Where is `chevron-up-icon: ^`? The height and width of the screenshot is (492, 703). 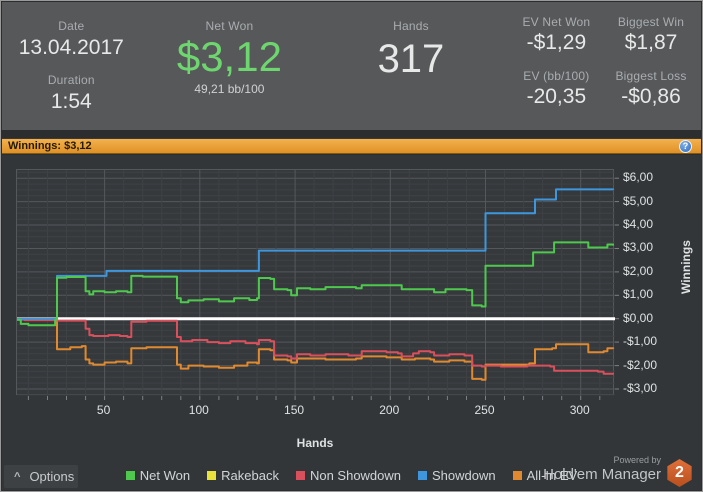 chevron-up-icon: ^ is located at coordinates (17, 476).